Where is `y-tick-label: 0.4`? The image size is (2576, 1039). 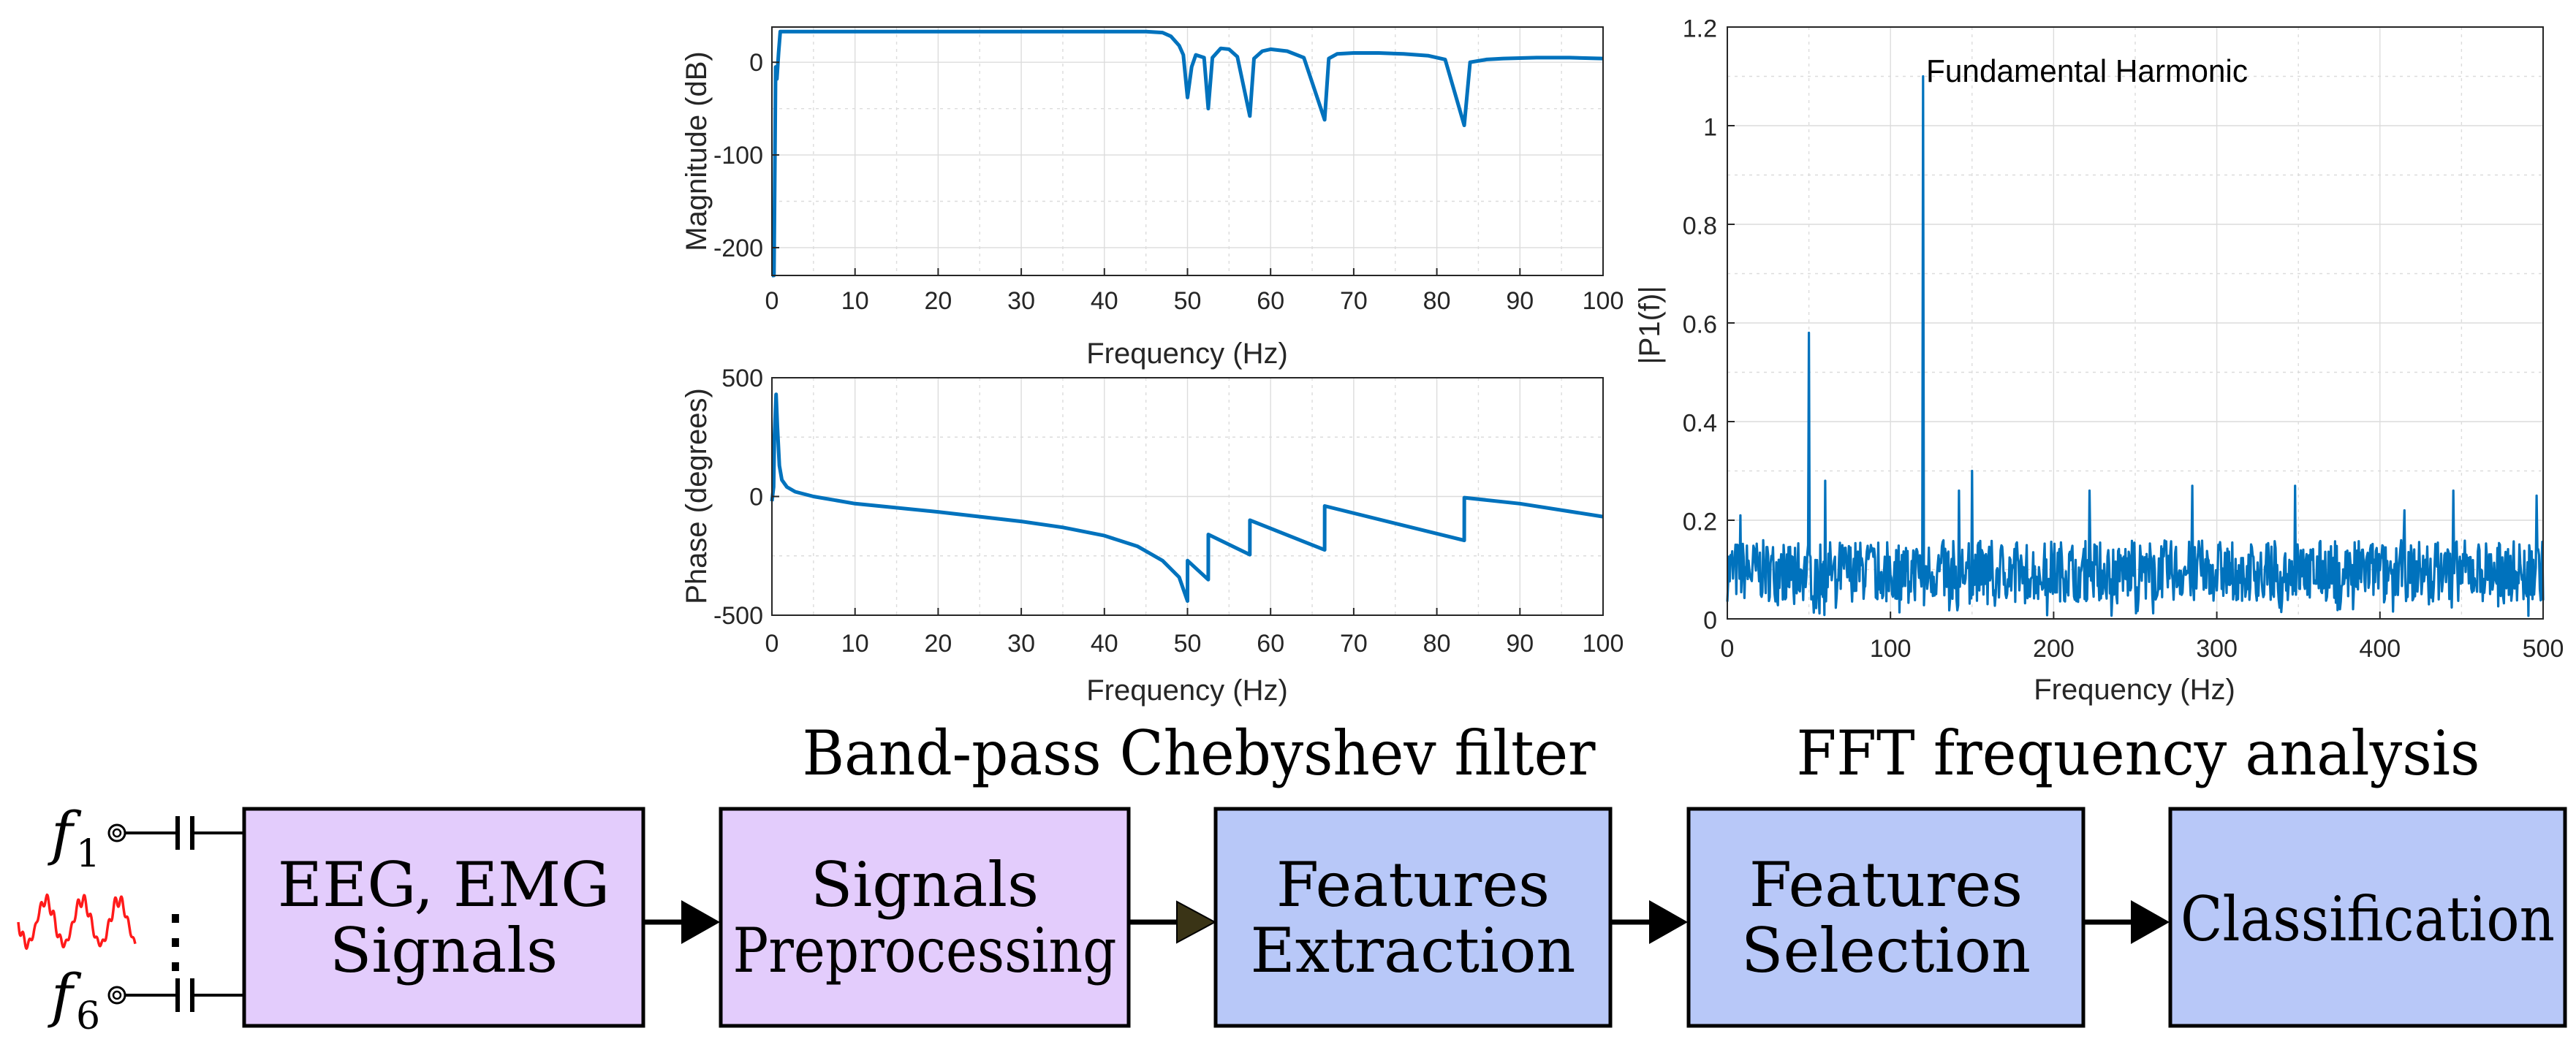
y-tick-label: 0.4 is located at coordinates (1700, 423).